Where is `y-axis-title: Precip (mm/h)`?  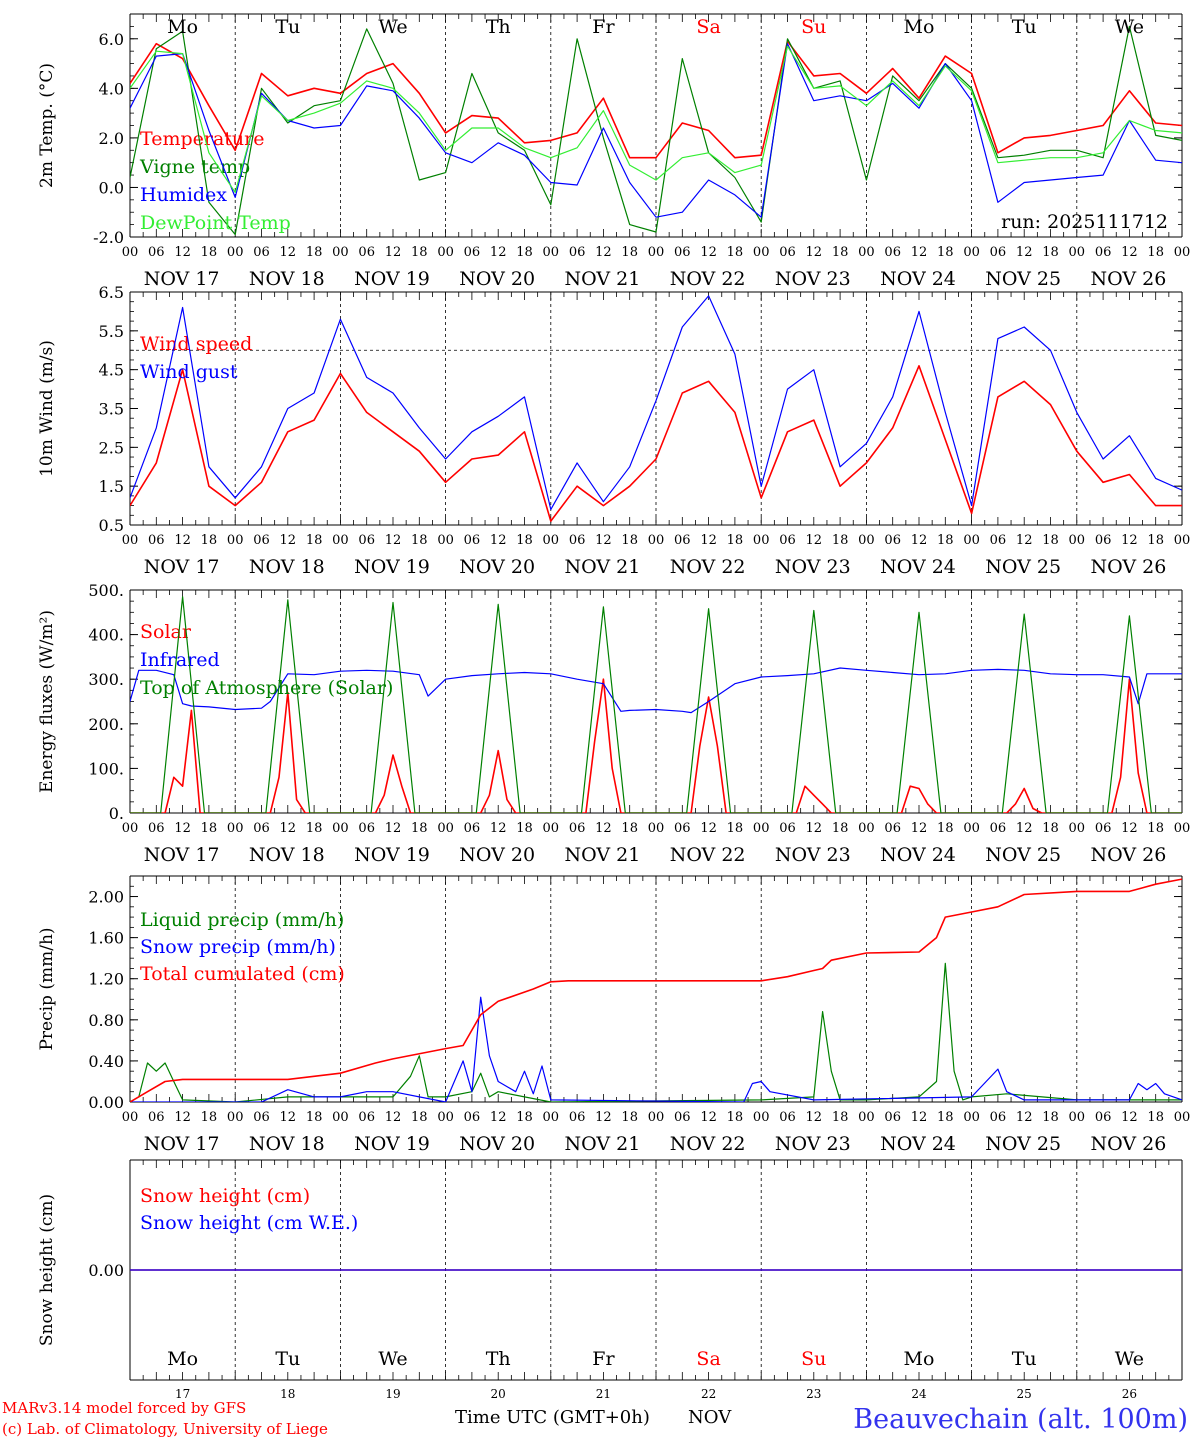
y-axis-title: Precip (mm/h) is located at coordinates (47, 988).